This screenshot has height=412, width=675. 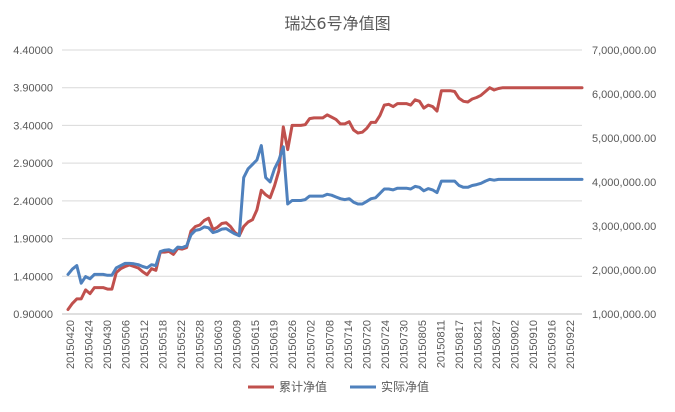 What do you see at coordinates (624, 315) in the screenshot?
I see `y-right-tick-label: 1,000,000.00` at bounding box center [624, 315].